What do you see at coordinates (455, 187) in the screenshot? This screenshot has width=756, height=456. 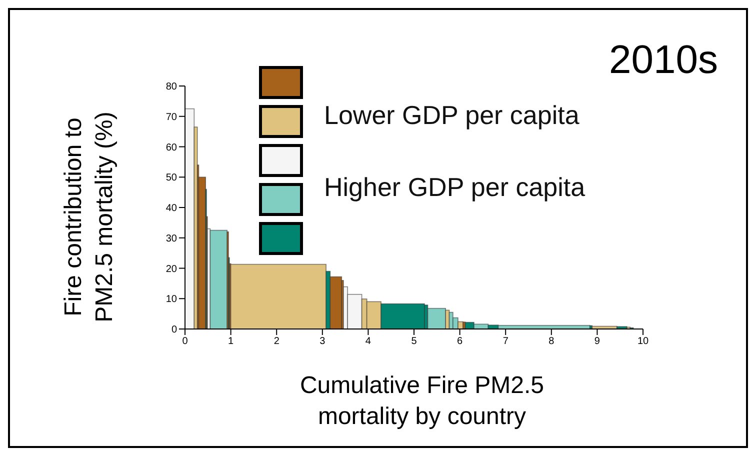 I see `annotation: Higher GDP per capita` at bounding box center [455, 187].